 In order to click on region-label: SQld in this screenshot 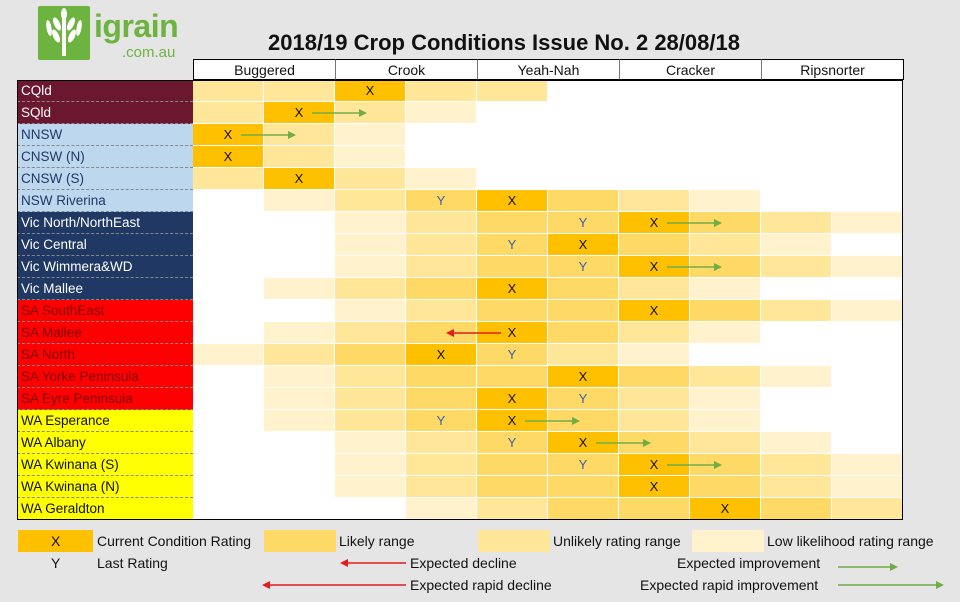, I will do `click(105, 113)`.